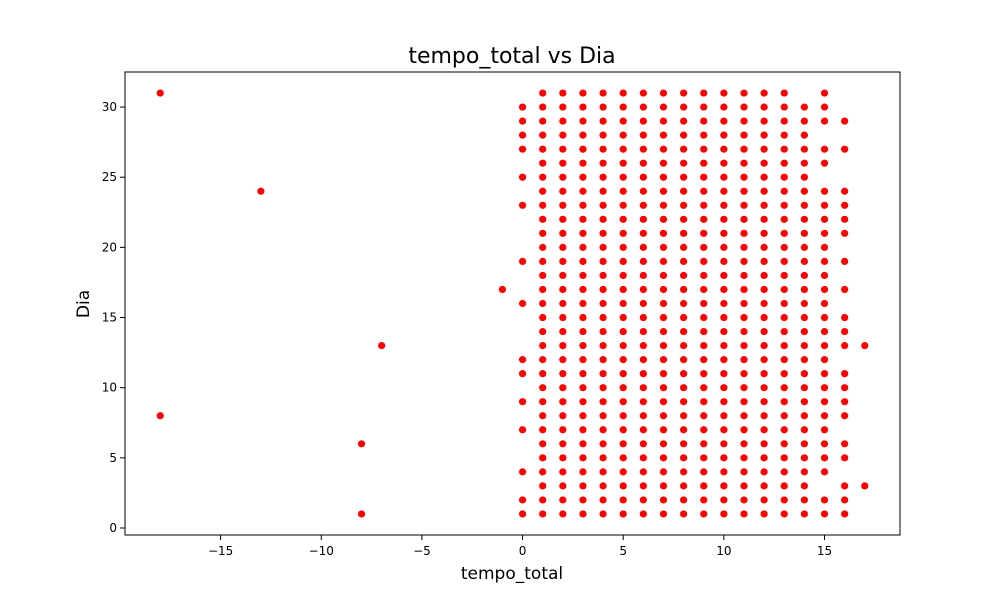 This screenshot has height=600, width=1000. Describe the element at coordinates (109, 247) in the screenshot. I see `y-tick-label: 20` at that location.